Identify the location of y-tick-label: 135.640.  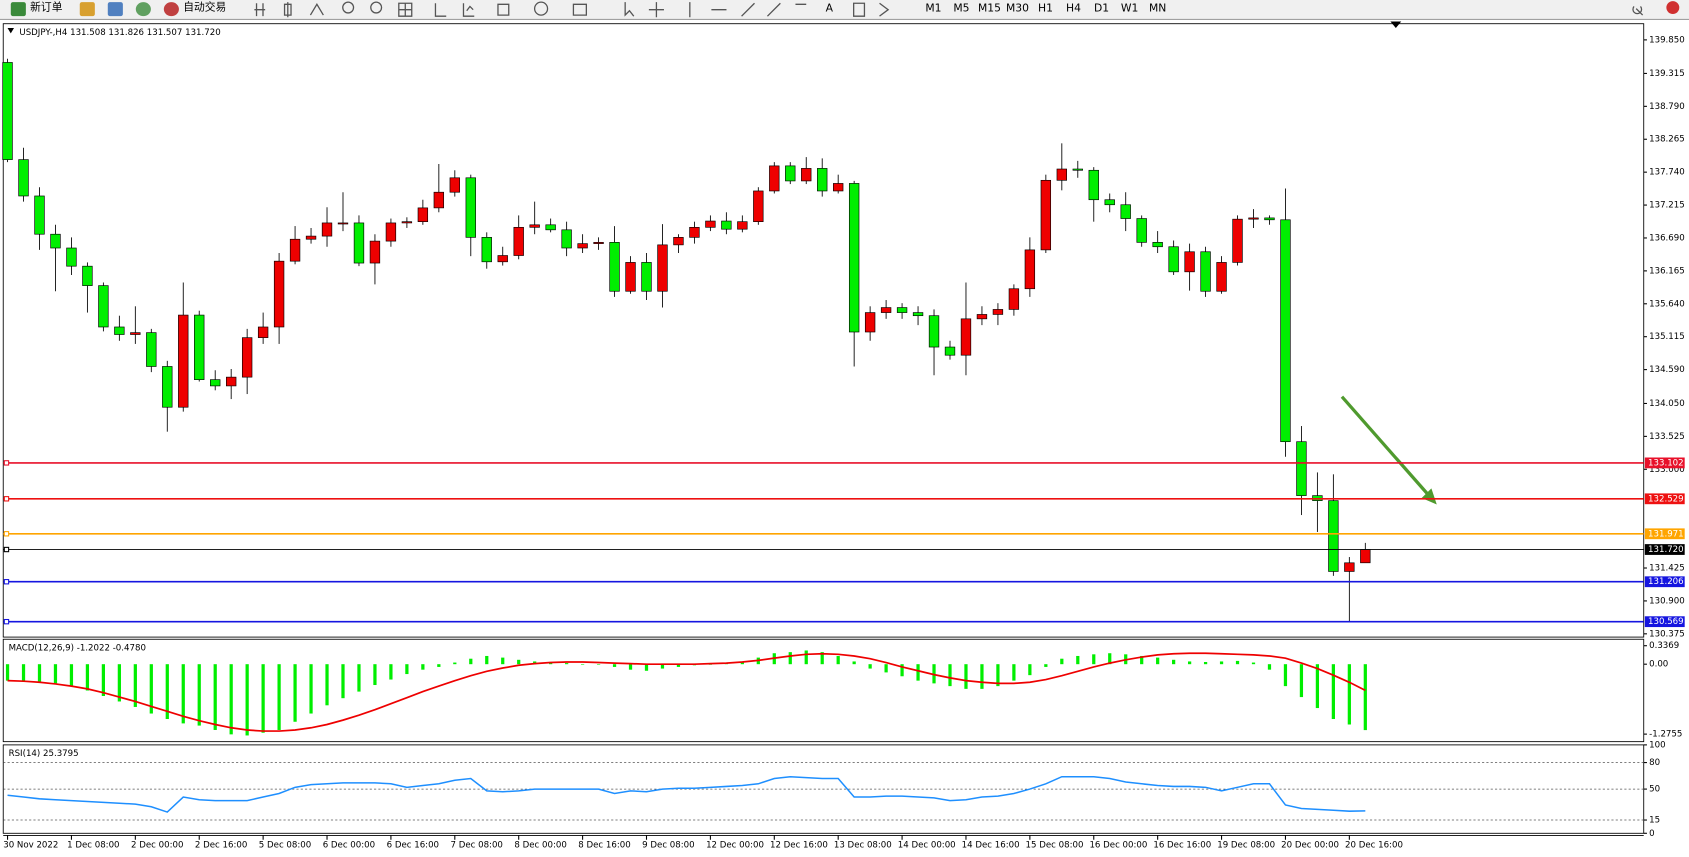
(1667, 304).